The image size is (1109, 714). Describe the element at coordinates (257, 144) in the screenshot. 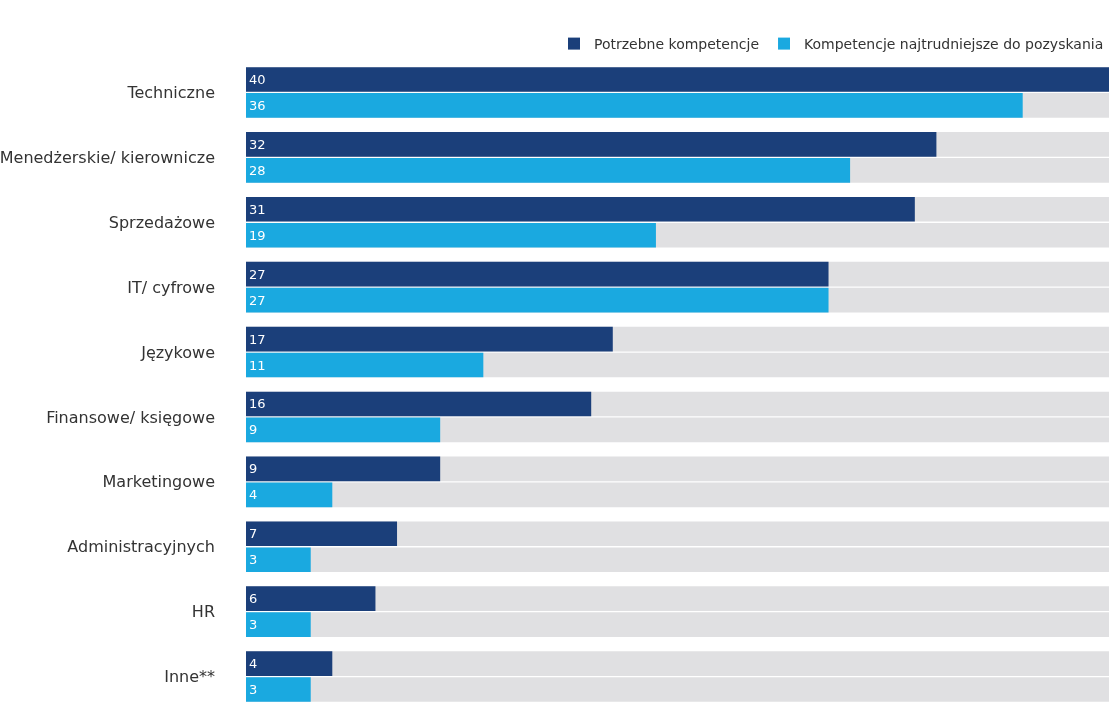

I see `data-label: 32` at that location.